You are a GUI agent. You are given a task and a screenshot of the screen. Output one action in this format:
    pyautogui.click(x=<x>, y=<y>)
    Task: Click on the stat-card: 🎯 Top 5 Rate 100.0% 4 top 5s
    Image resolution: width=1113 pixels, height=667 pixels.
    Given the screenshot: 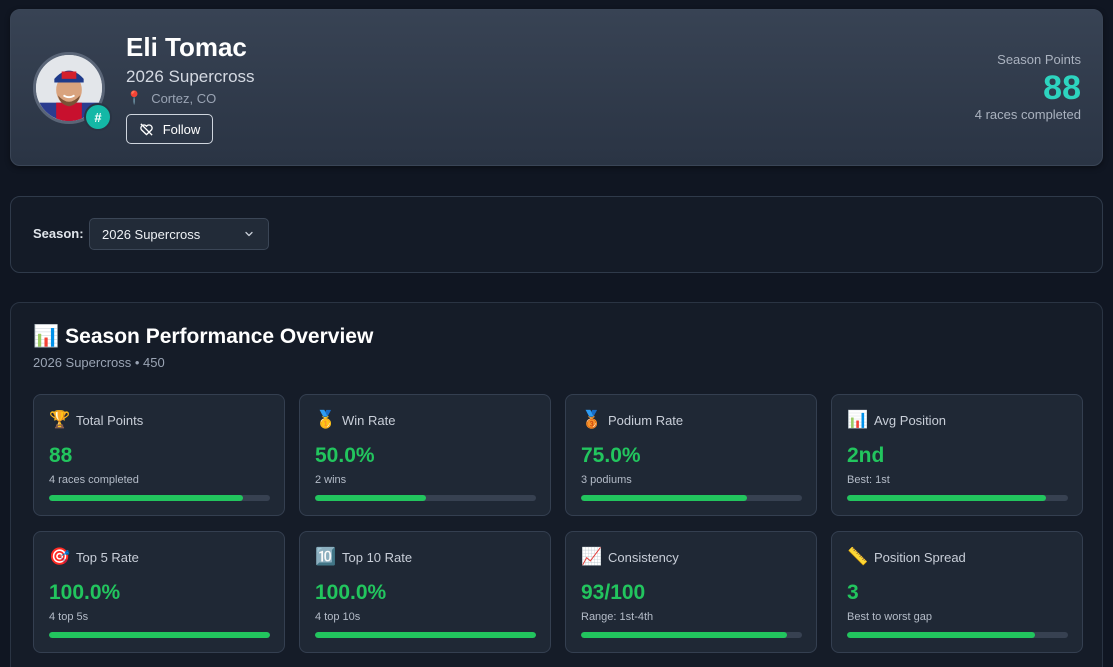 What is the action you would take?
    pyautogui.click(x=159, y=592)
    